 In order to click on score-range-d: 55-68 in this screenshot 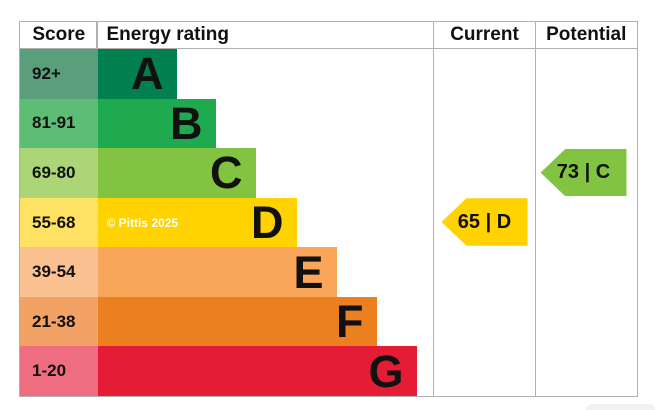, I will do `click(59, 222)`.